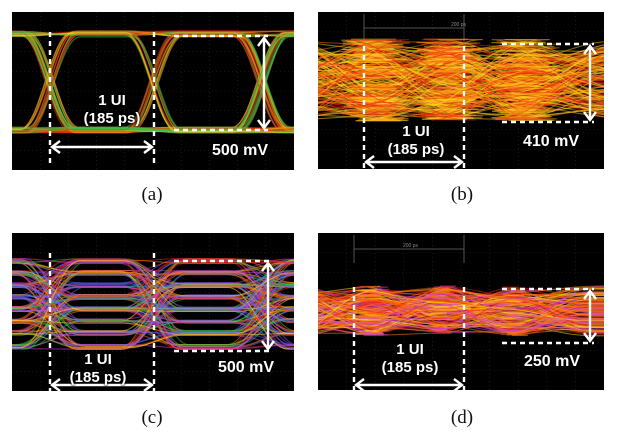  I want to click on caption-a: (a), so click(152, 194).